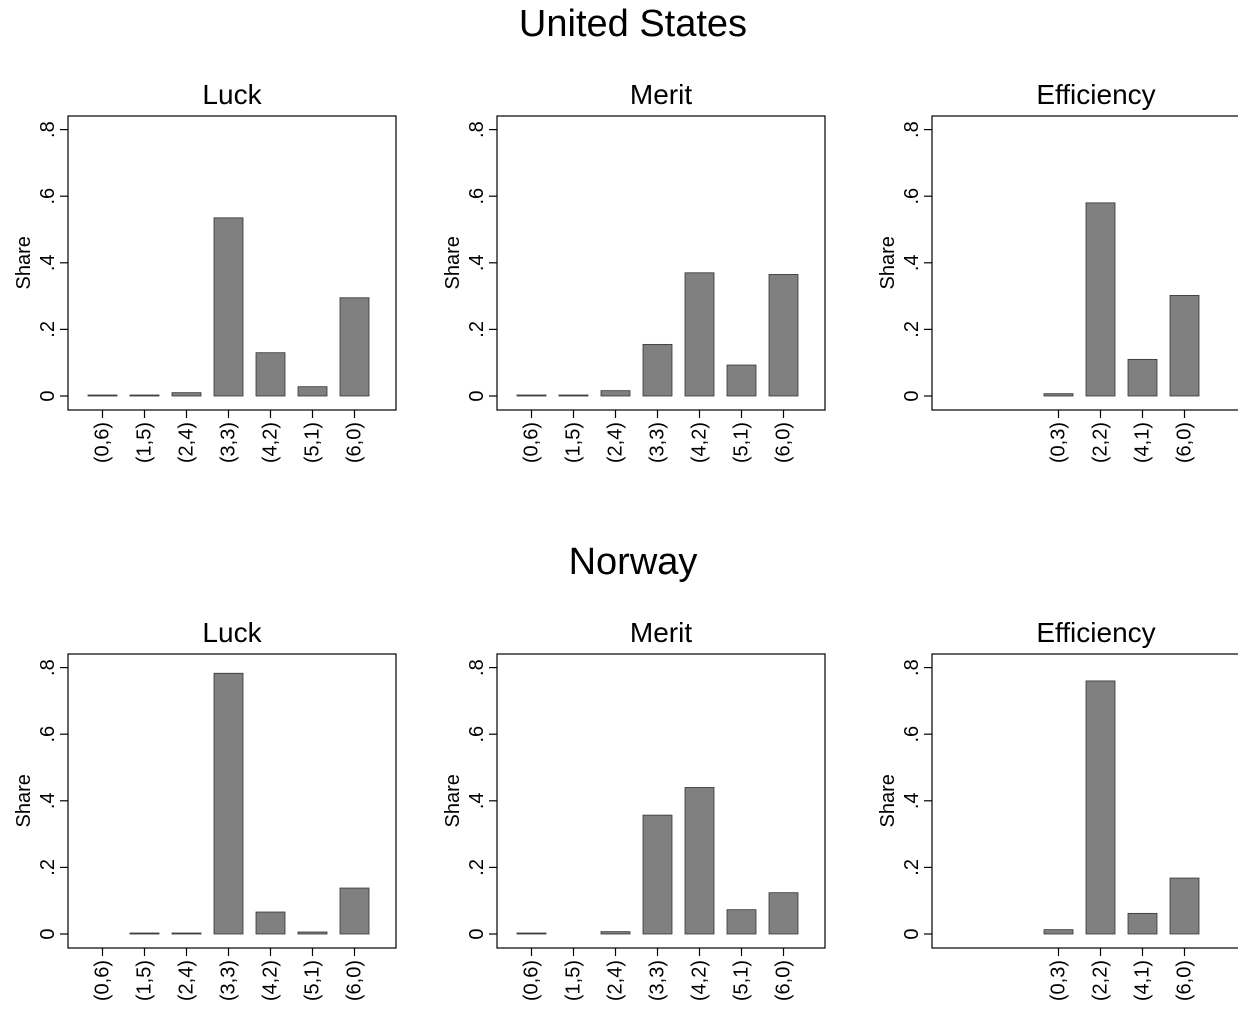 The width and height of the screenshot is (1238, 1011). I want to click on norway-luck-ytick-label-3: .6, so click(48, 734).